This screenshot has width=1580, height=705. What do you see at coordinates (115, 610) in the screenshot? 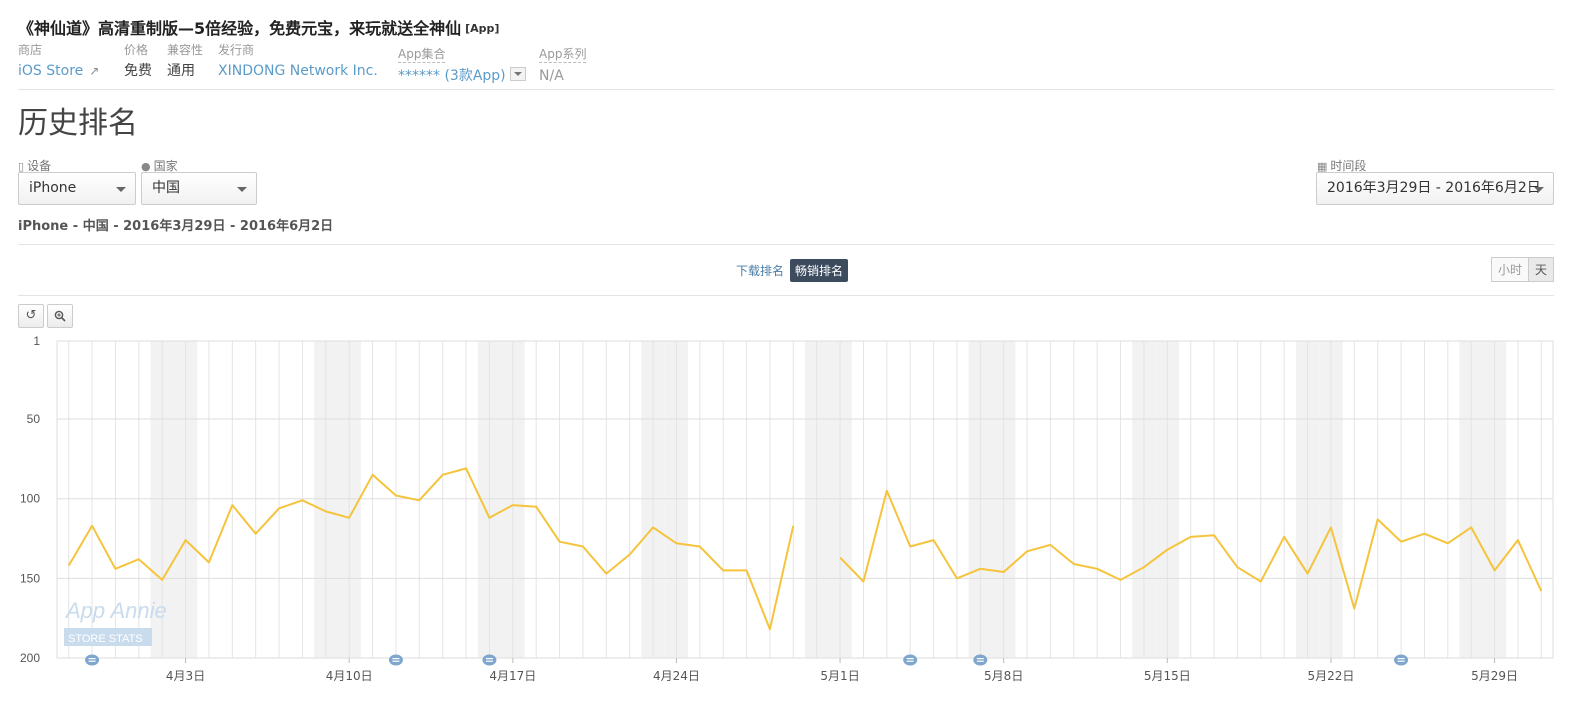
I see `watermark-logo: App Annie` at bounding box center [115, 610].